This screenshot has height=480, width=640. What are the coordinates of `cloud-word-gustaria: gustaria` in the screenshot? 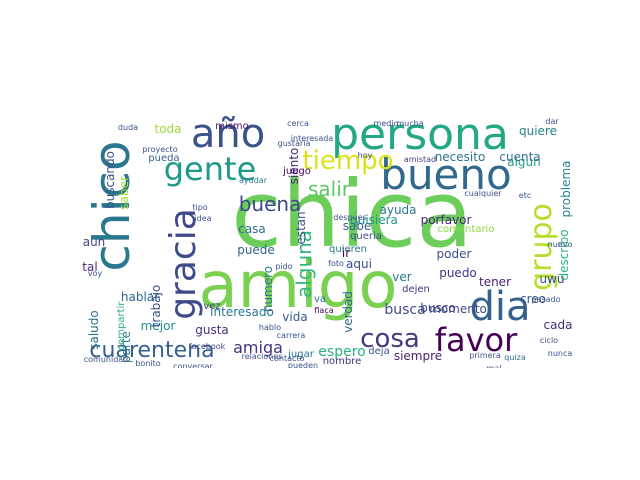 It's located at (294, 143).